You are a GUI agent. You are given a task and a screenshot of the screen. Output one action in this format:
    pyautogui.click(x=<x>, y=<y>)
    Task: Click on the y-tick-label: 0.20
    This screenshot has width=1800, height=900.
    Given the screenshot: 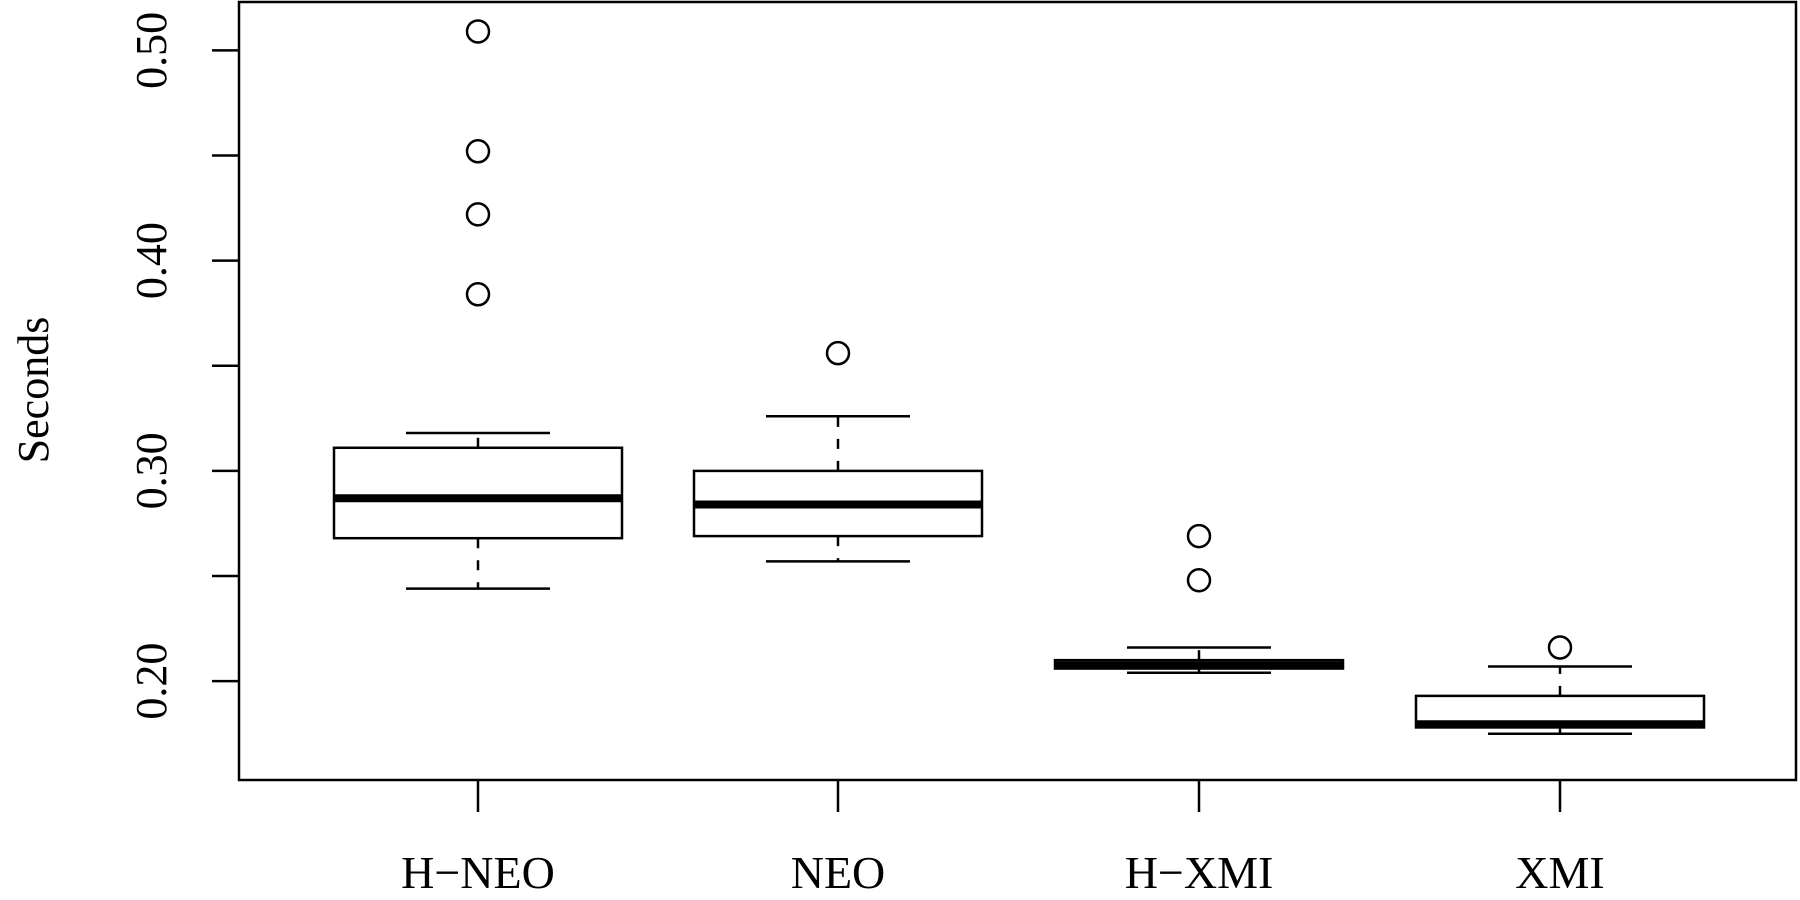 What is the action you would take?
    pyautogui.click(x=151, y=681)
    